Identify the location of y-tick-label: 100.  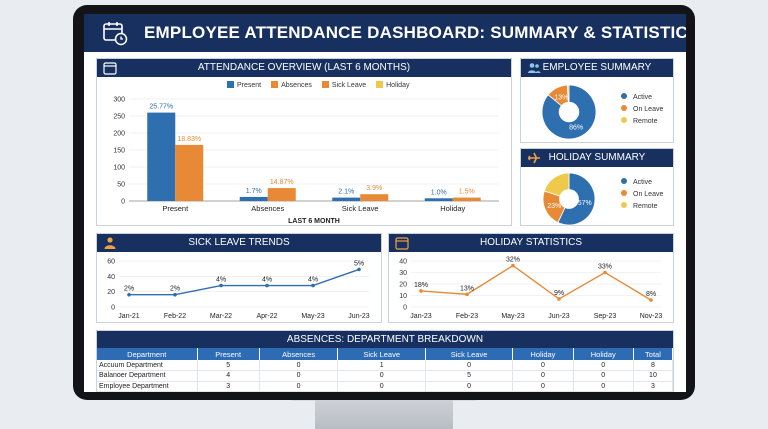
(119, 168).